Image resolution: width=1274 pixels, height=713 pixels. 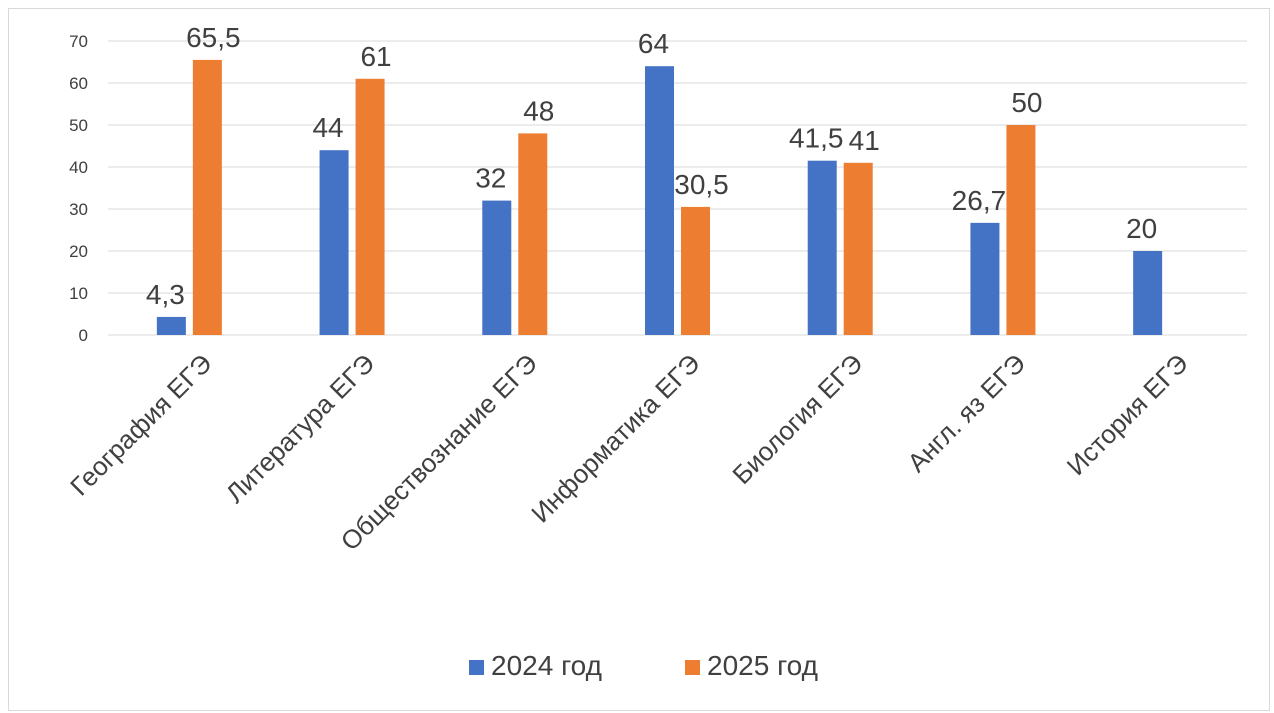 I want to click on y-tick-label: 50, so click(x=78, y=125).